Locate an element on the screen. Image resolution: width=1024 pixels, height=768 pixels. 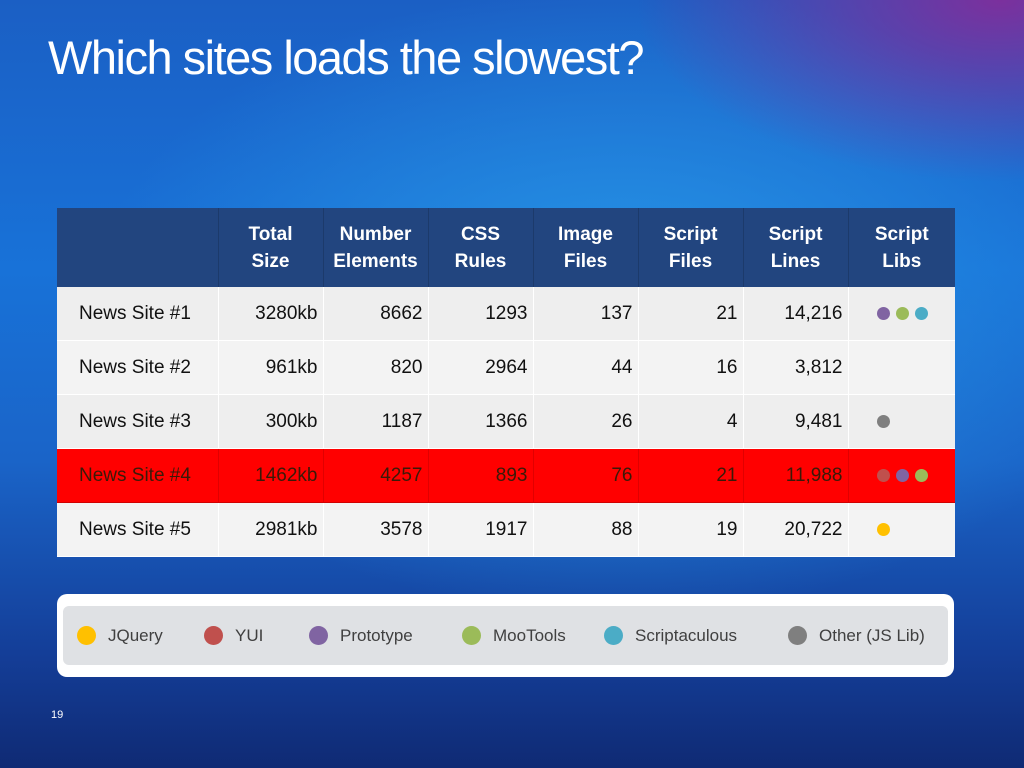
legend-item-mootools: MooTools is located at coordinates (514, 635).